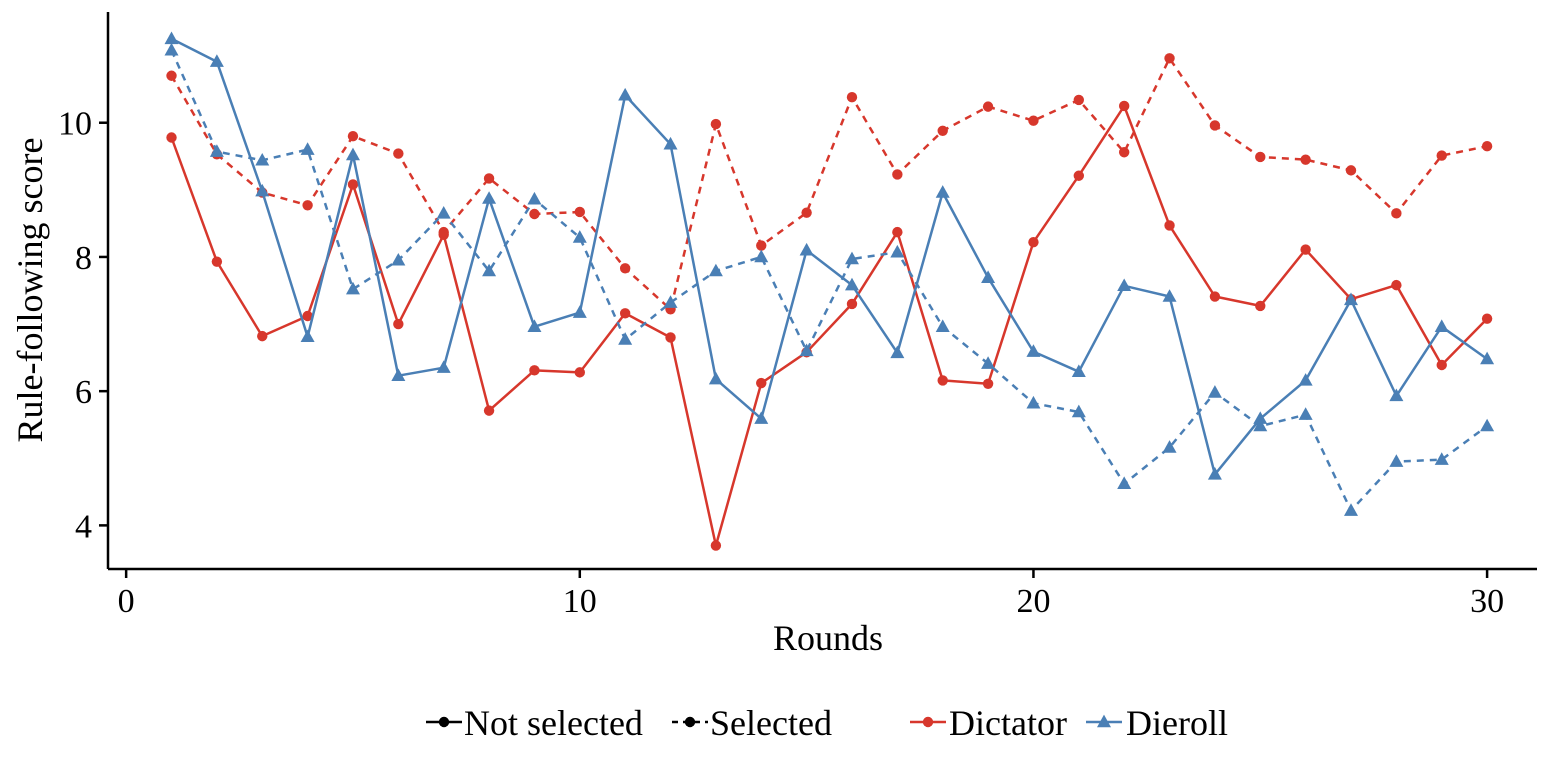 This screenshot has width=1560, height=760. What do you see at coordinates (1487, 601) in the screenshot?
I see `x-tick-label: 30` at bounding box center [1487, 601].